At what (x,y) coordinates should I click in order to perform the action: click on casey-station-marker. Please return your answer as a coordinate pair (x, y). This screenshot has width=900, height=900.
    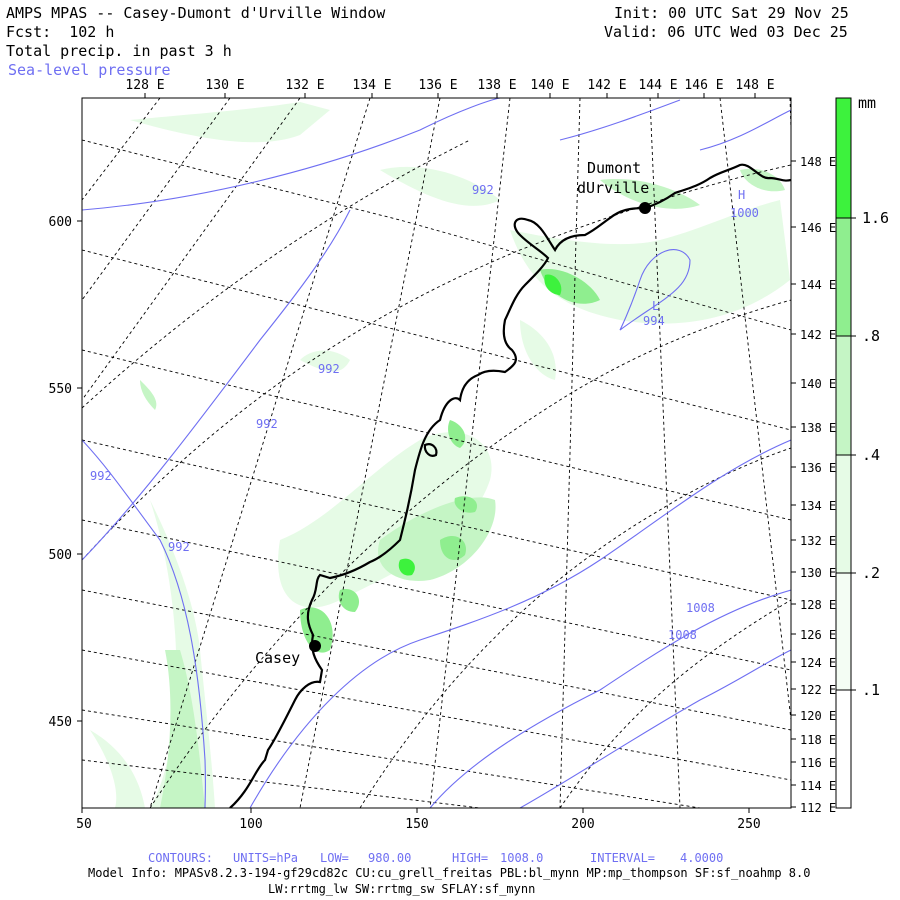
    Looking at the image, I should click on (315, 646).